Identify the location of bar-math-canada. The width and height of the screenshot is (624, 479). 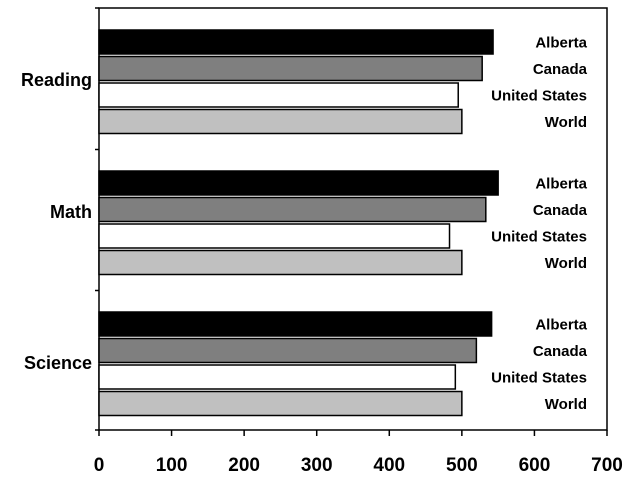
(292, 209).